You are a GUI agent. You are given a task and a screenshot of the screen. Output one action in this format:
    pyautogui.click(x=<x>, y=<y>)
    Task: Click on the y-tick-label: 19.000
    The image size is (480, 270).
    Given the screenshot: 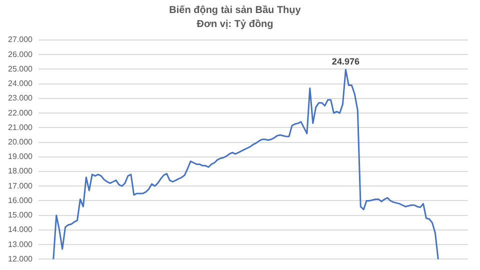 What is the action you would take?
    pyautogui.click(x=21, y=157)
    